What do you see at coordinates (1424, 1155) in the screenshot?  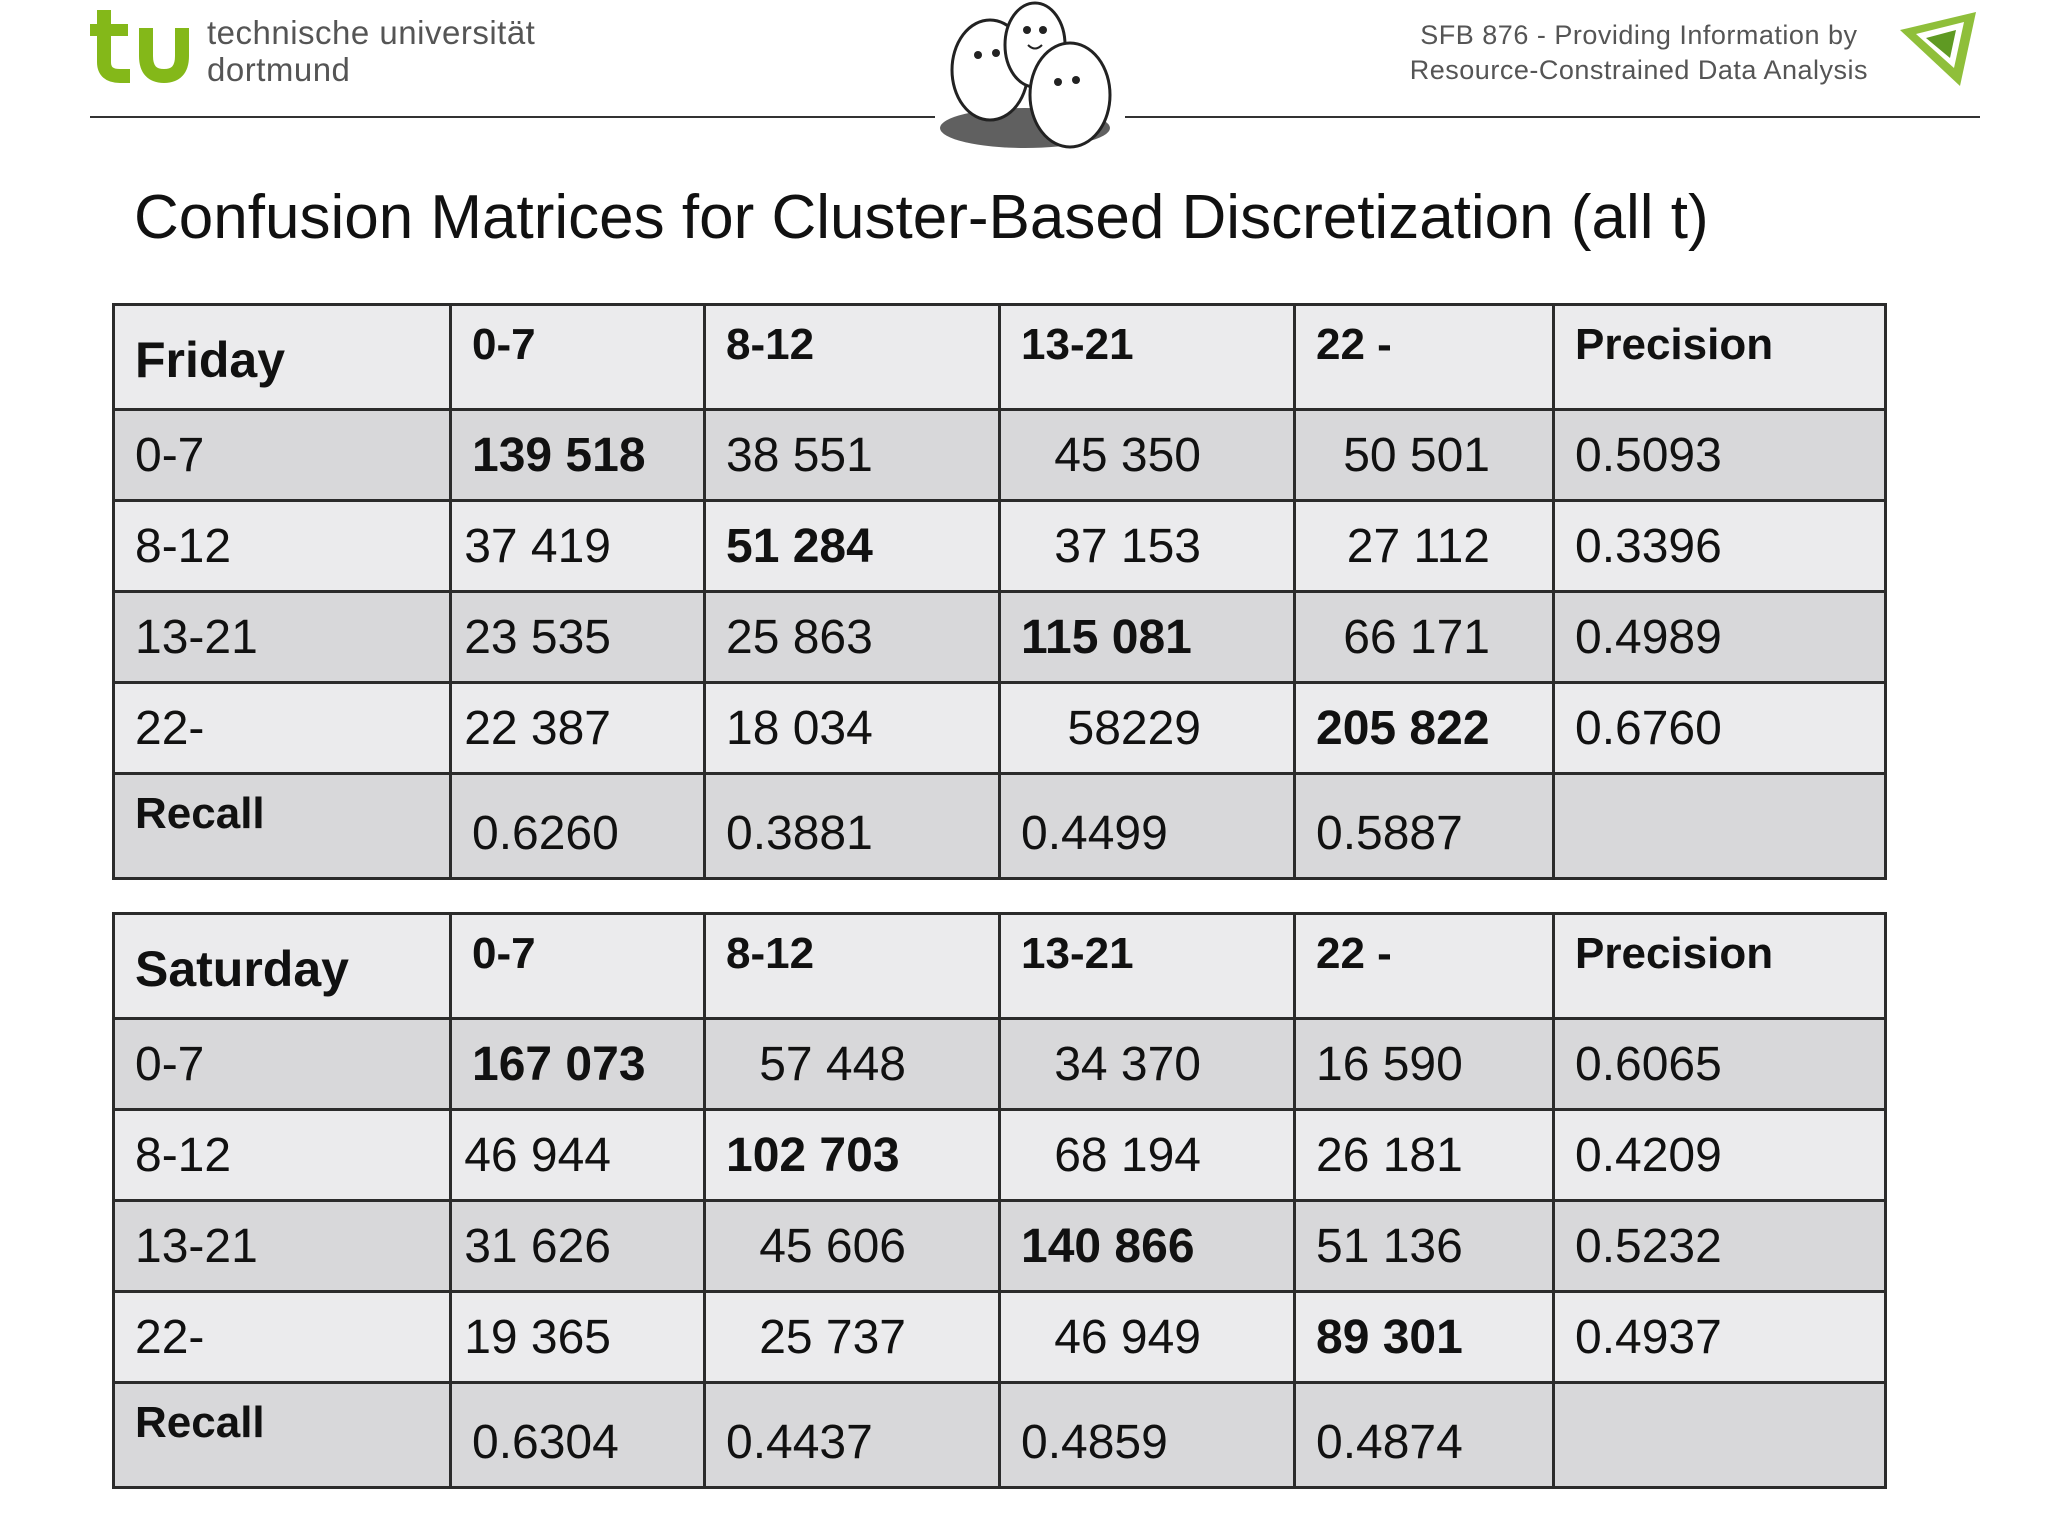 I see `matrix-cell: 26 181` at bounding box center [1424, 1155].